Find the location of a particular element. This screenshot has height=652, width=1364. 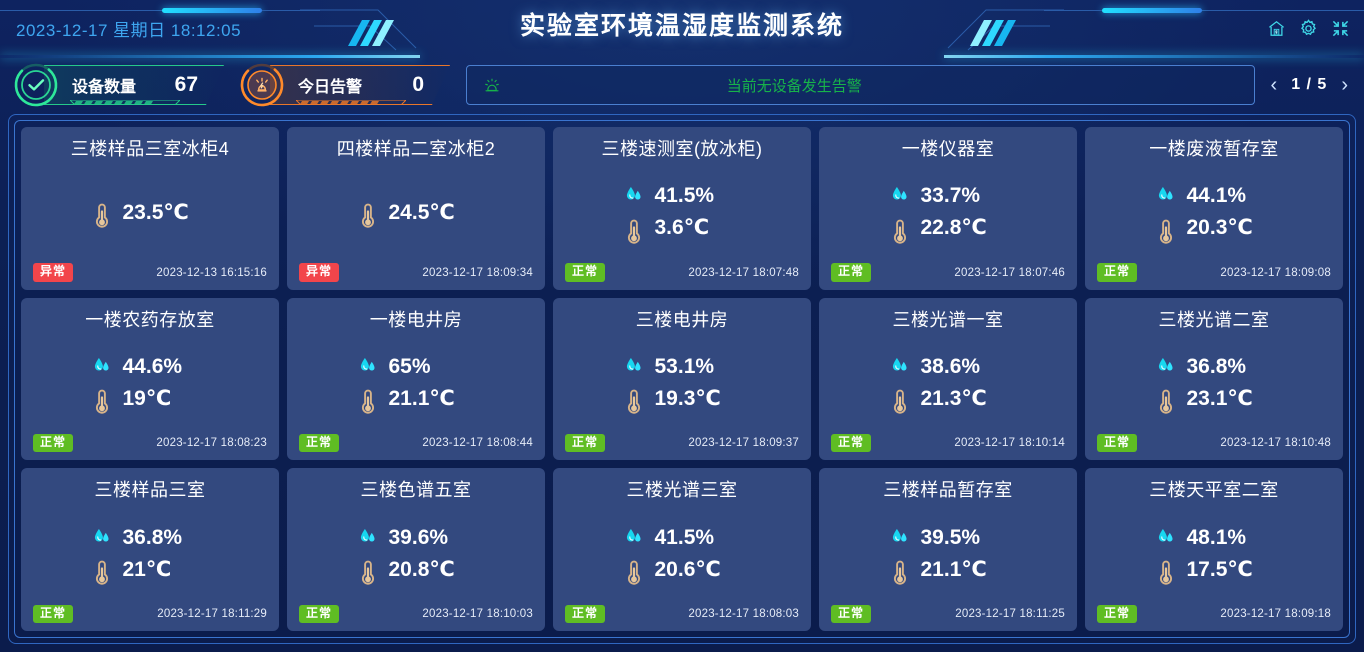

device-readings: 53.1% 19.3℃ is located at coordinates (682, 383).